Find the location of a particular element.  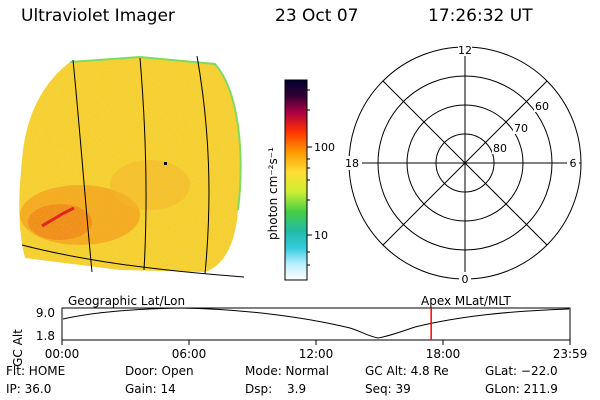

ip-status: IP: 36.0 is located at coordinates (29, 389).